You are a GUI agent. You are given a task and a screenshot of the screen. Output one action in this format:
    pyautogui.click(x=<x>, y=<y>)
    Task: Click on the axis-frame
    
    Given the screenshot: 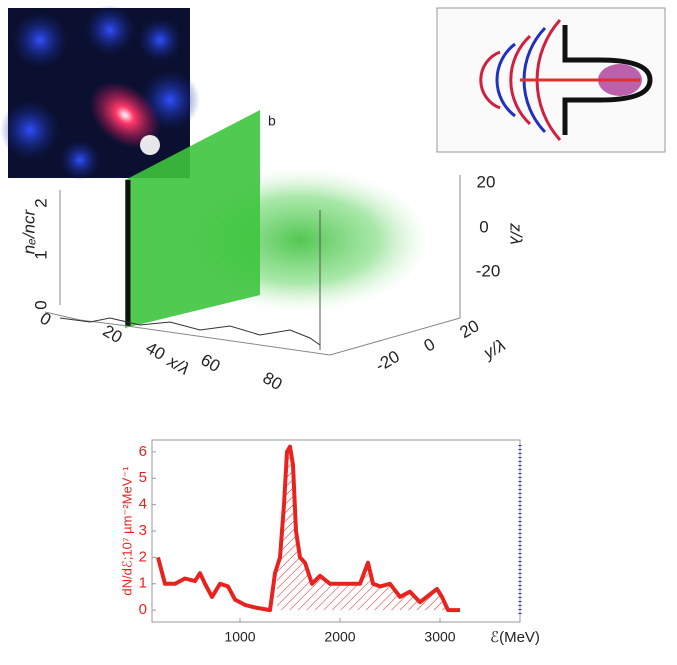 What is the action you would take?
    pyautogui.click(x=252, y=333)
    